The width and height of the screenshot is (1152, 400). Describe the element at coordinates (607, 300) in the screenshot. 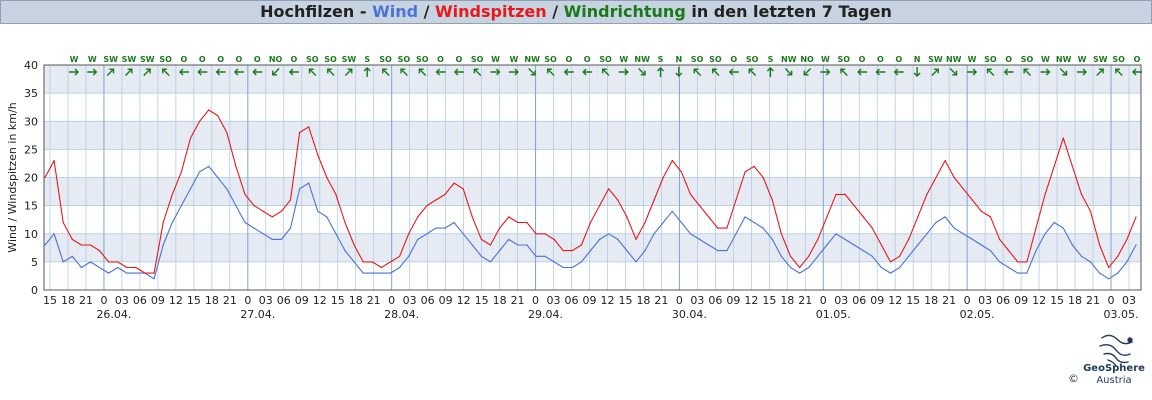

I see `x-tick-label: 12` at that location.